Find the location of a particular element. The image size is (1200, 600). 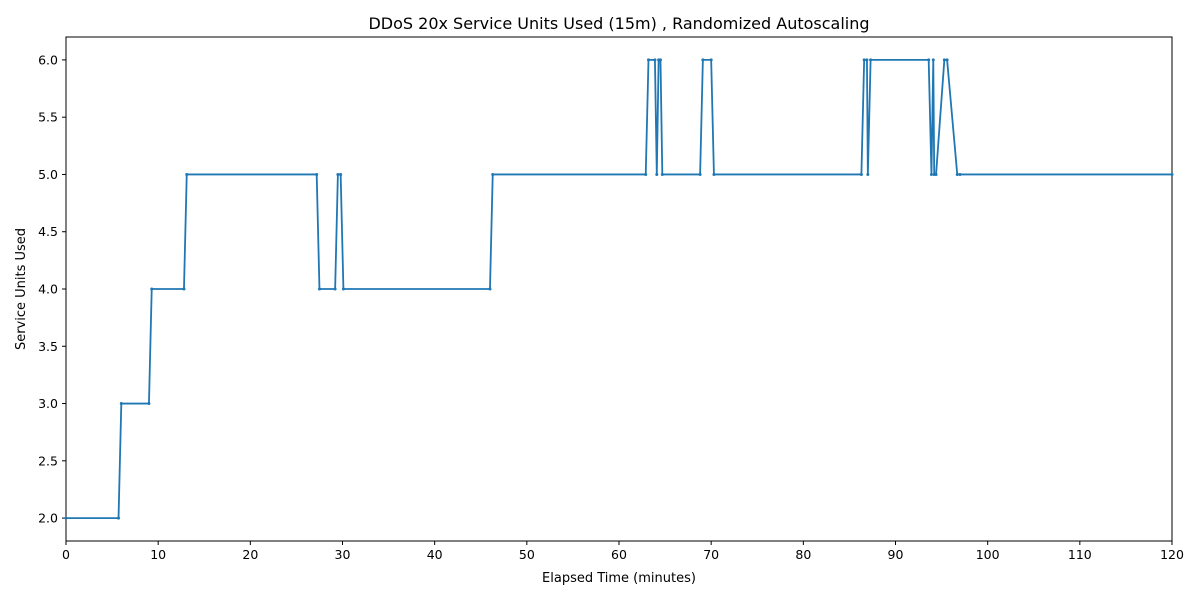

y-tick-label: 3.0 is located at coordinates (48, 403).